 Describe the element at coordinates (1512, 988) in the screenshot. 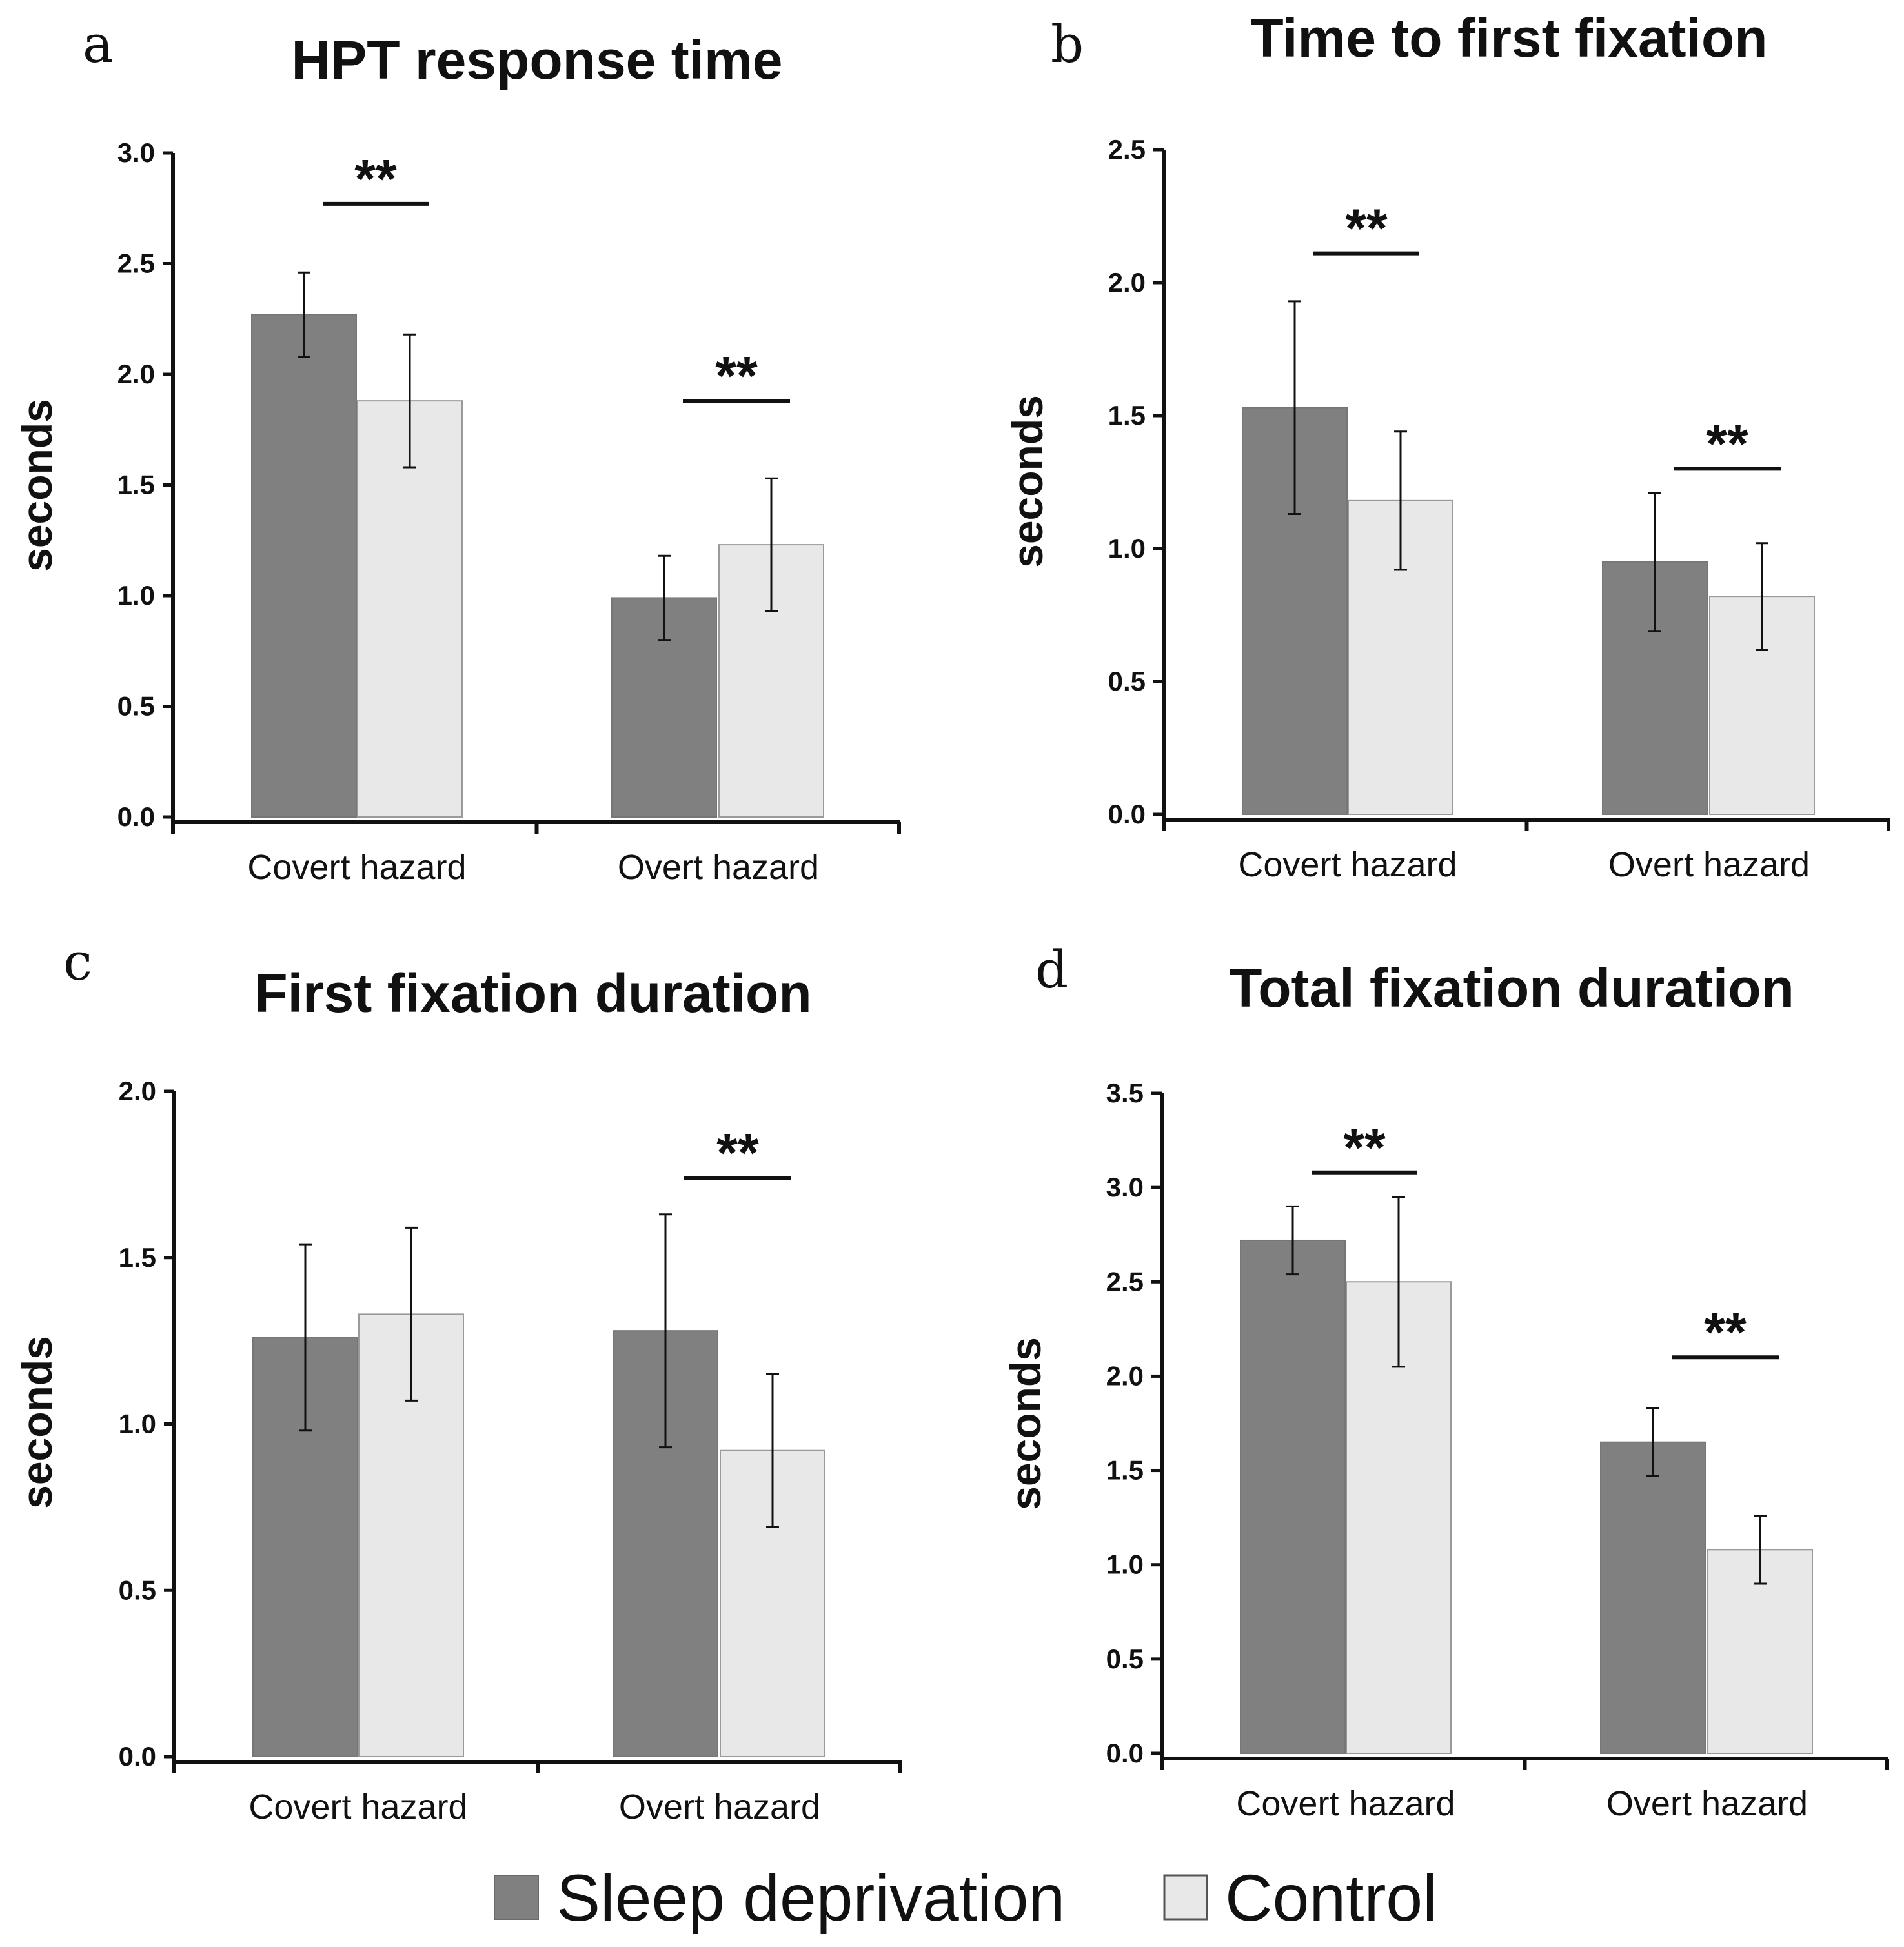

I see `panel-title: Total fixation duration` at that location.